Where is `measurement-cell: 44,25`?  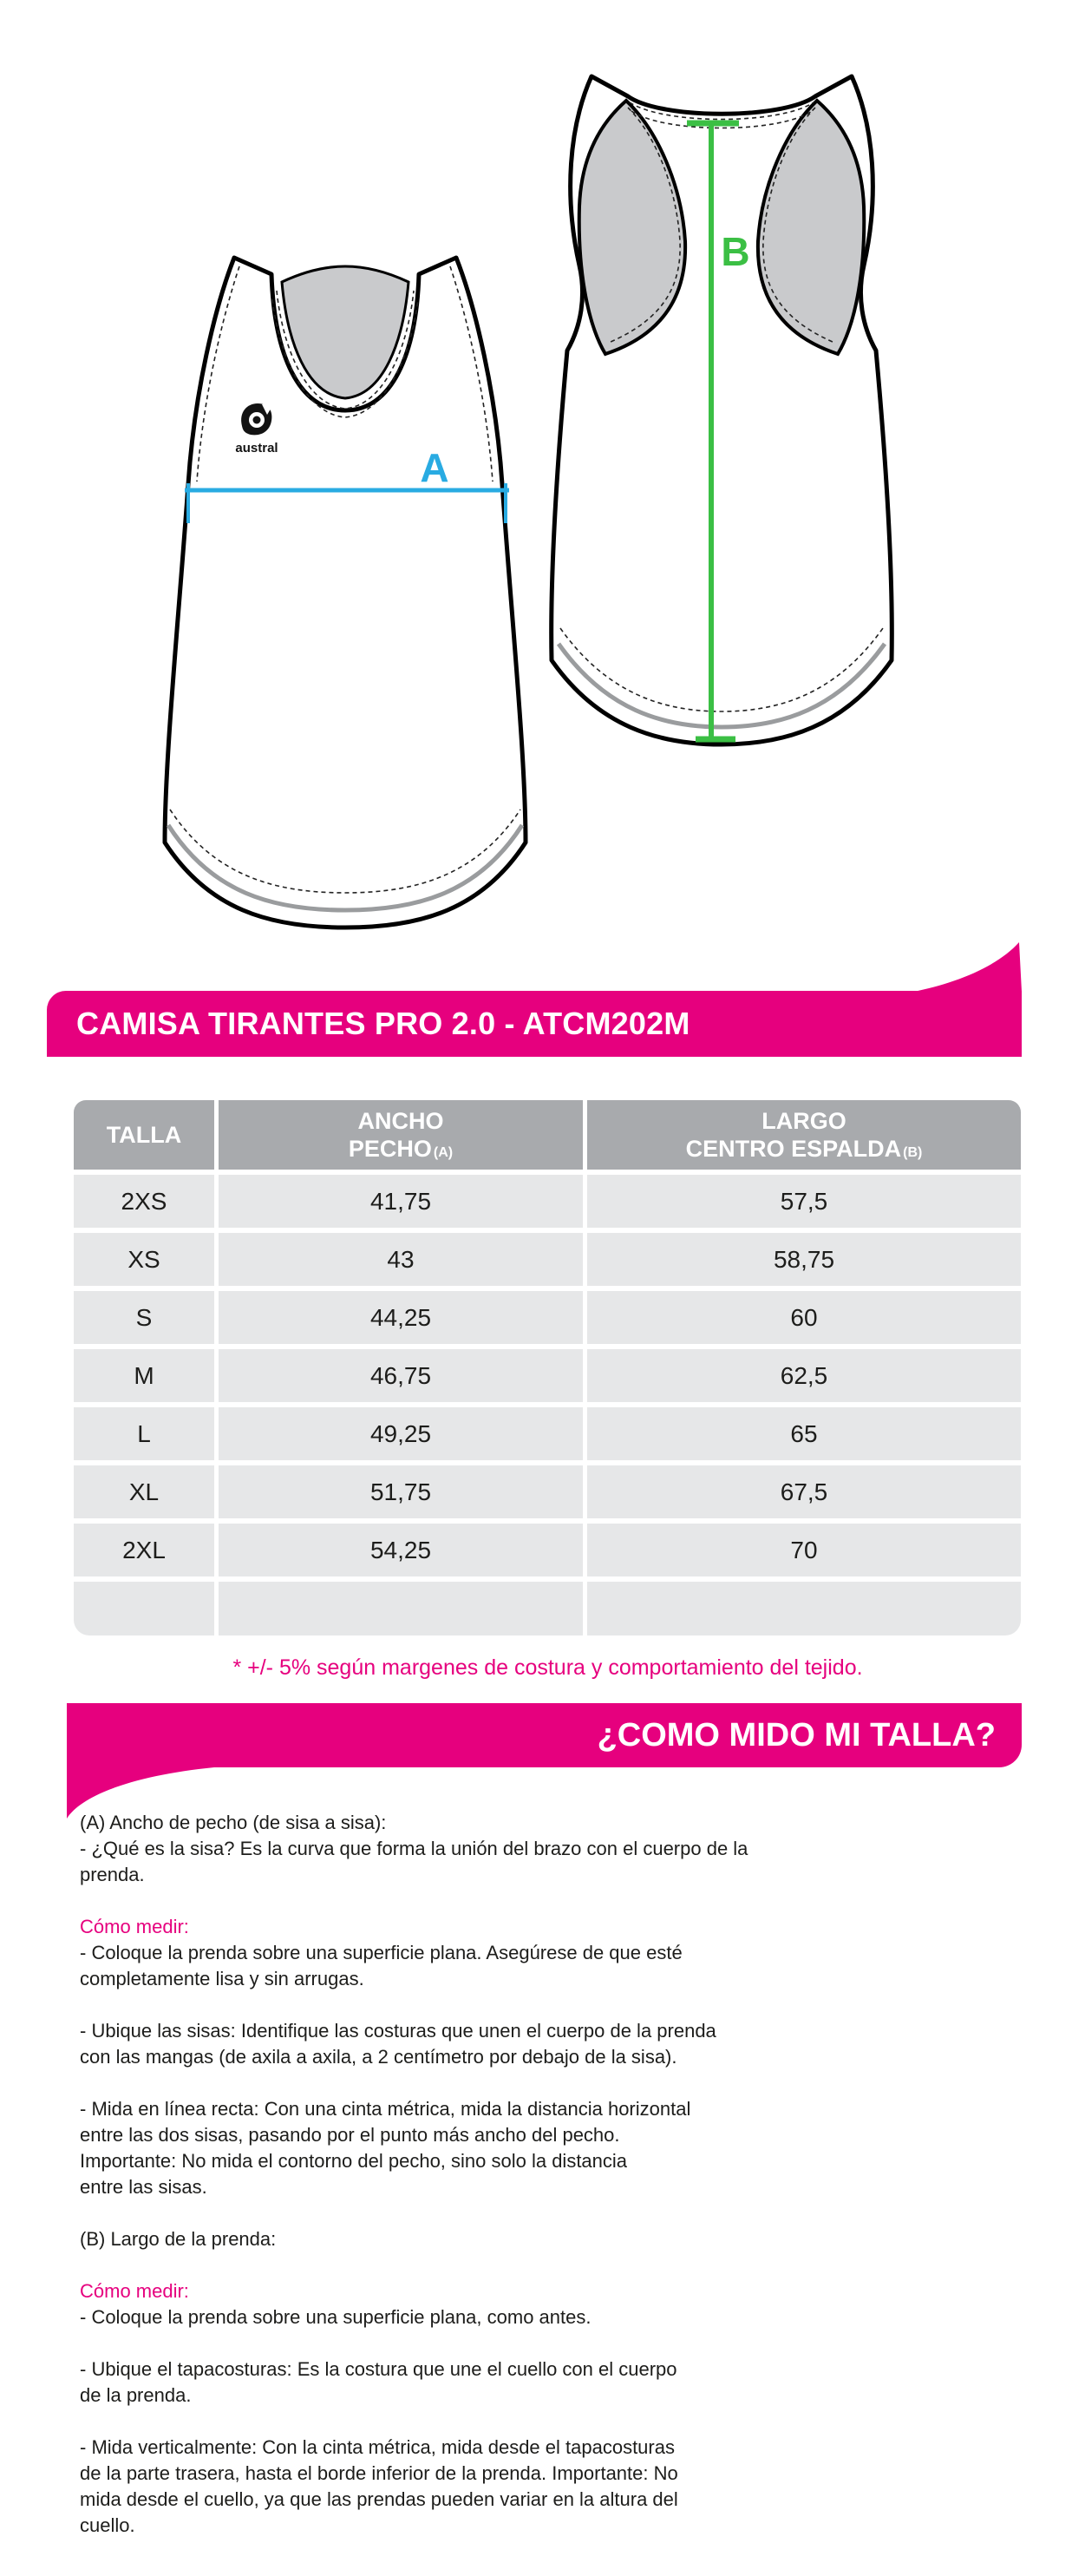 measurement-cell: 44,25 is located at coordinates (401, 1317).